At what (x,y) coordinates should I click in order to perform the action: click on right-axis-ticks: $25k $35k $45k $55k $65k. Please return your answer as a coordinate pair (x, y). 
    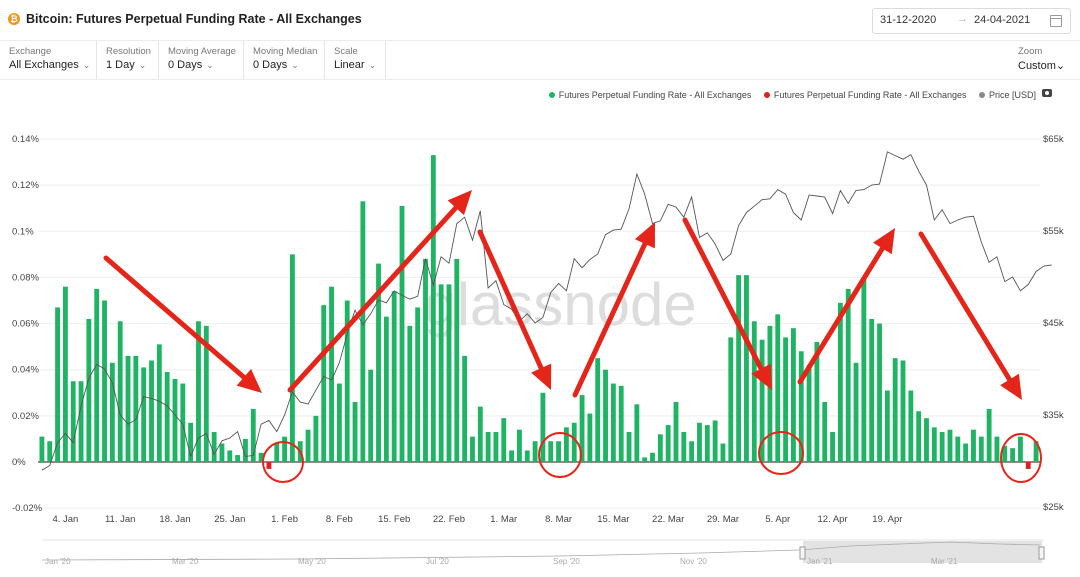
    Looking at the image, I should click on (1053, 323).